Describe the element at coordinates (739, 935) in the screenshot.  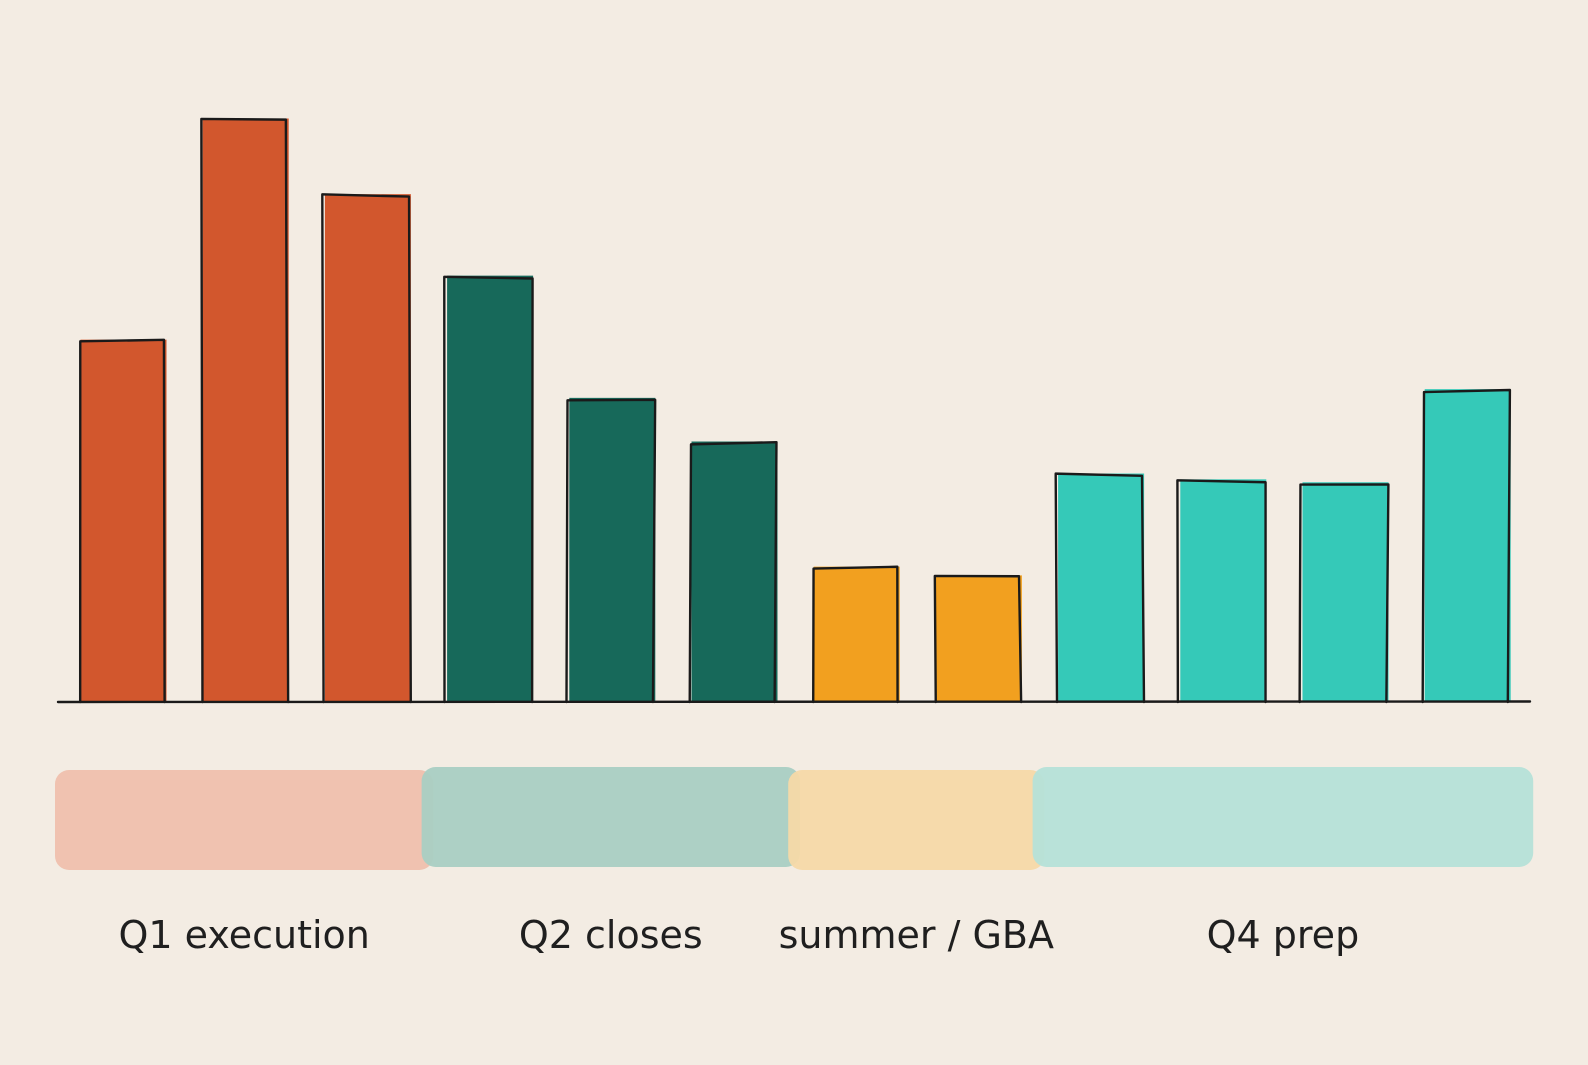
I see `labels-layer: Q1 execution Q2 closes summer / GBA Q4 prep` at that location.